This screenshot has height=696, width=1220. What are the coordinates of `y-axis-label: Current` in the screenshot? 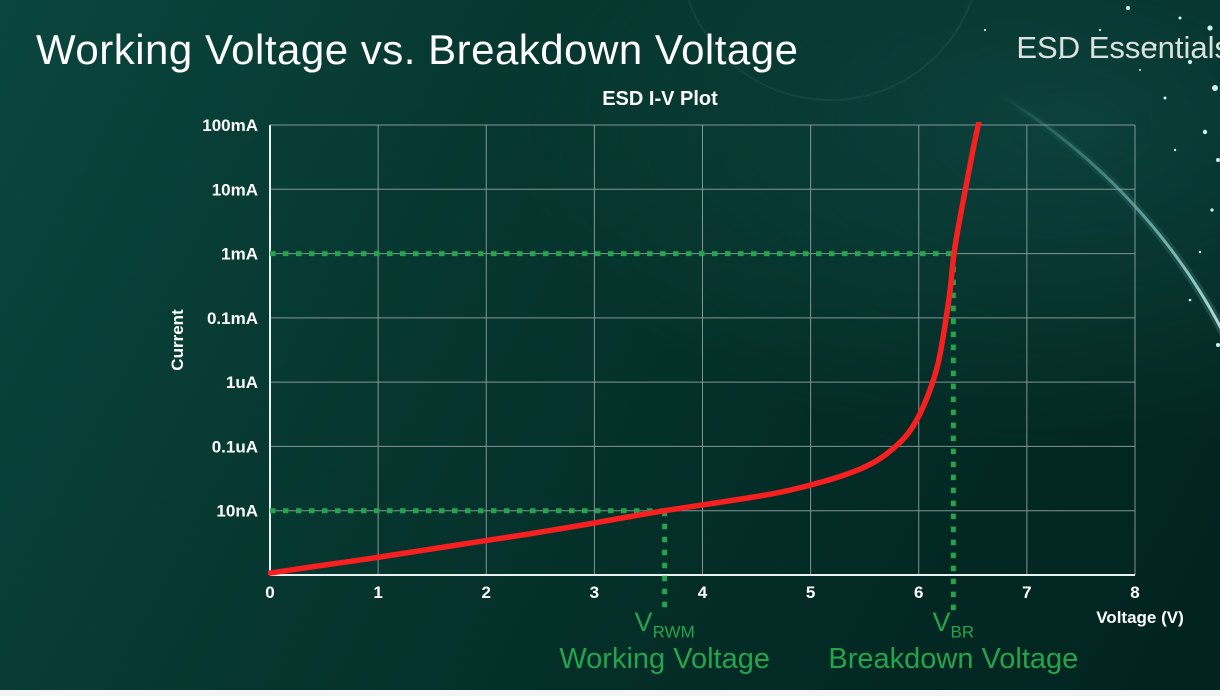 It's located at (177, 340).